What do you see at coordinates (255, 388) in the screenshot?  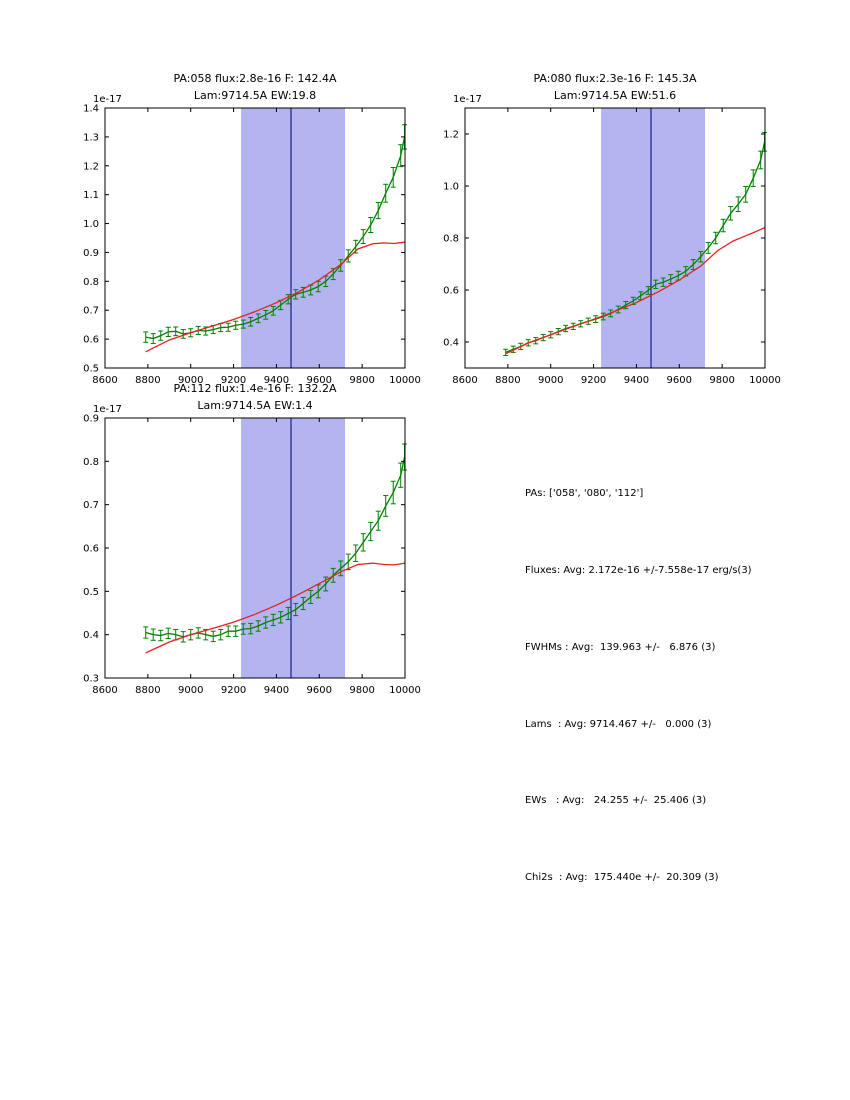 I see `chart-title-line1: PA:112 flux:1.4e-16 F: 132.2A` at bounding box center [255, 388].